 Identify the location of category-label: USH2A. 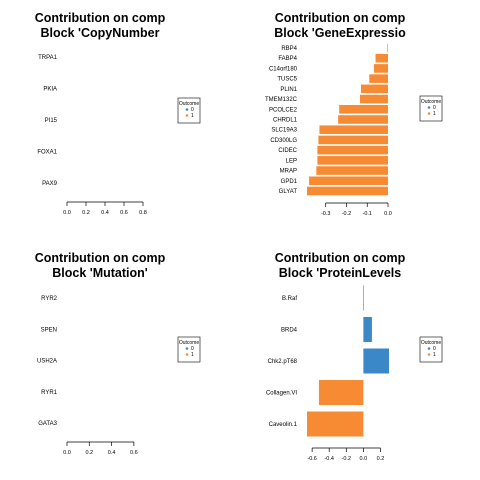
(47, 362).